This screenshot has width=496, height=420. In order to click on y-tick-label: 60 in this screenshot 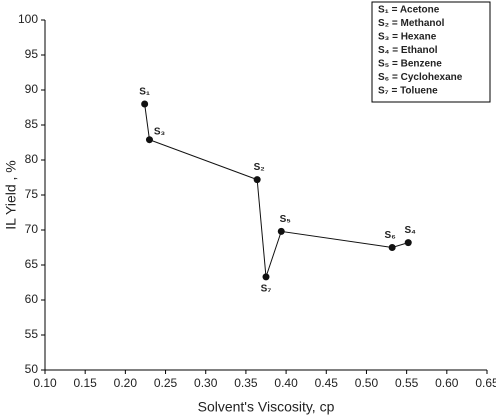, I will do `click(32, 299)`.